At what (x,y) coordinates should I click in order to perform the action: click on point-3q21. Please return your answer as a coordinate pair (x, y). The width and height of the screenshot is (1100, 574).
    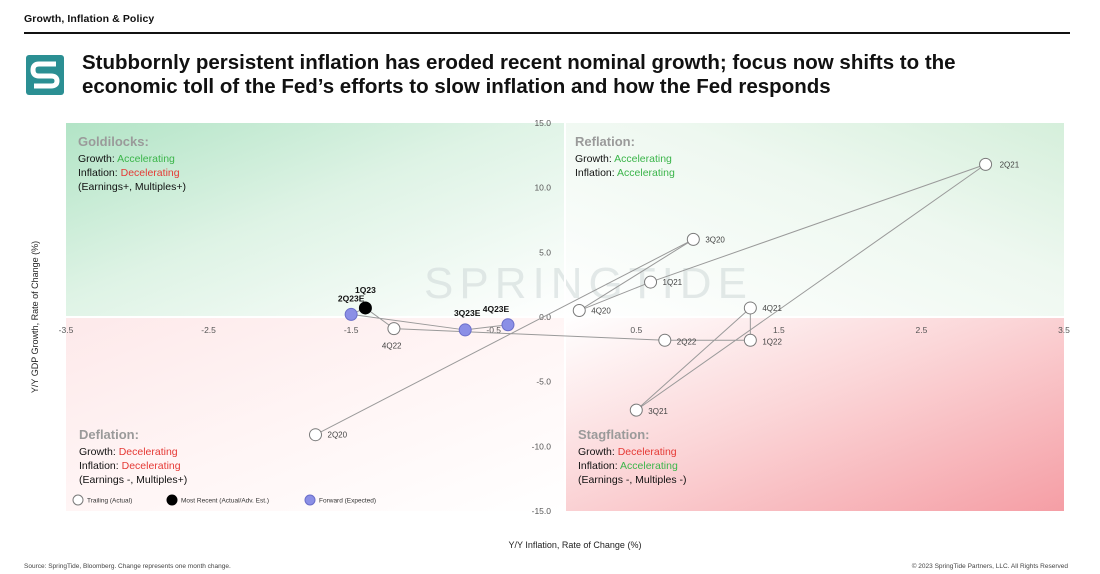
    Looking at the image, I should click on (636, 410).